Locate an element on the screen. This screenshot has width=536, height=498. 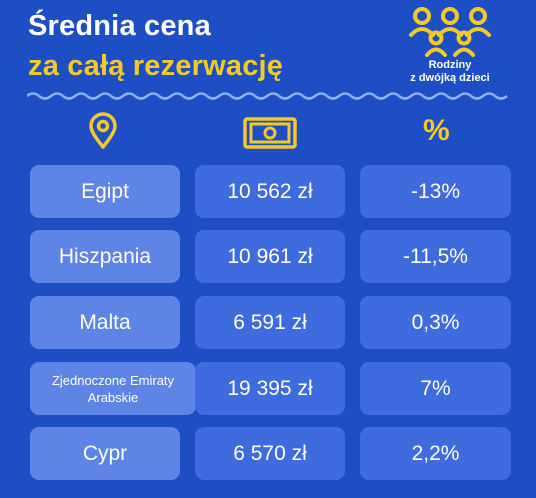
price-cell: 6 570 zł is located at coordinates (270, 453).